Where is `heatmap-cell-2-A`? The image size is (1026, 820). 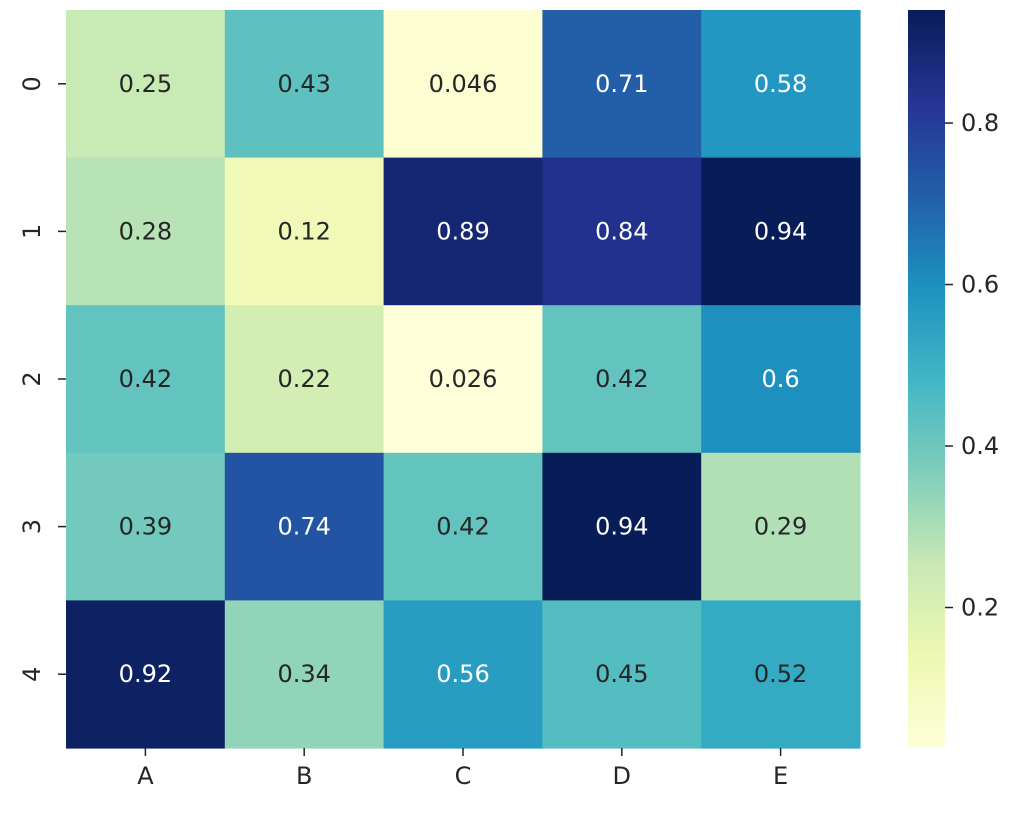
heatmap-cell-2-A is located at coordinates (146, 379).